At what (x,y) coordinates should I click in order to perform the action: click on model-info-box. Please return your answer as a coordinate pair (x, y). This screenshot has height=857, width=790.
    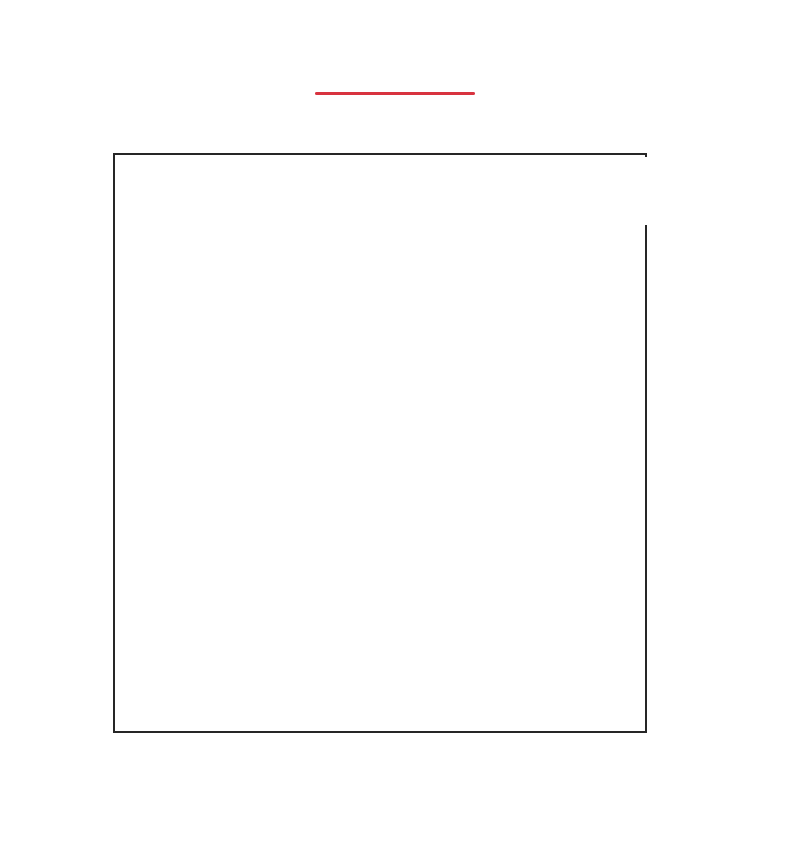
    Looking at the image, I should click on (540, 191).